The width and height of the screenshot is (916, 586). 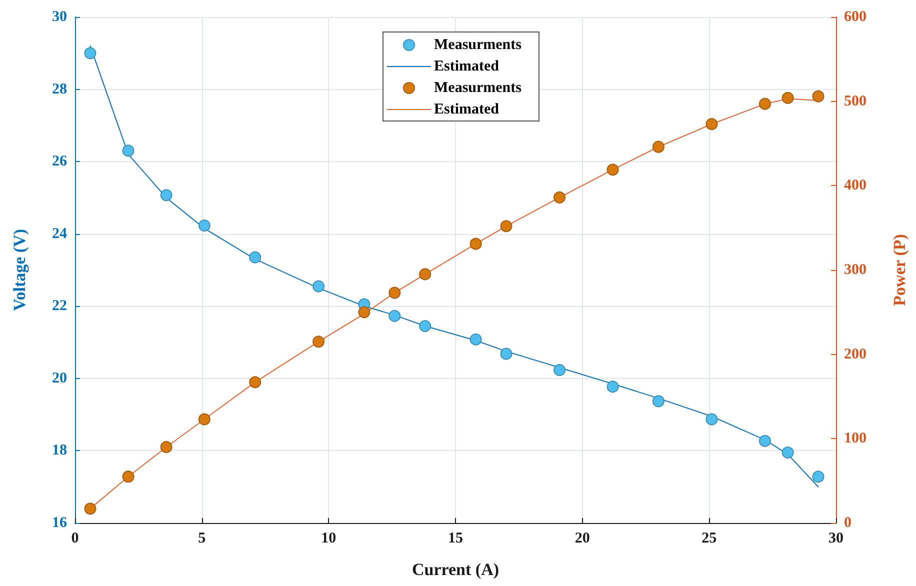 What do you see at coordinates (855, 101) in the screenshot?
I see `y2-tick-label: 500` at bounding box center [855, 101].